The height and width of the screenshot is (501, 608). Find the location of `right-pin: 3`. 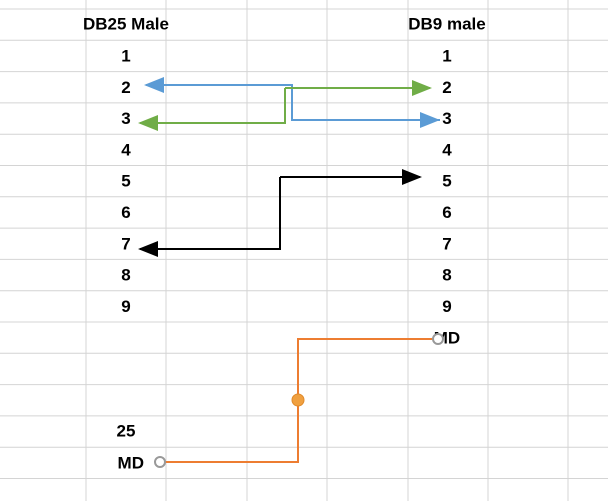

right-pin: 3 is located at coordinates (446, 118).